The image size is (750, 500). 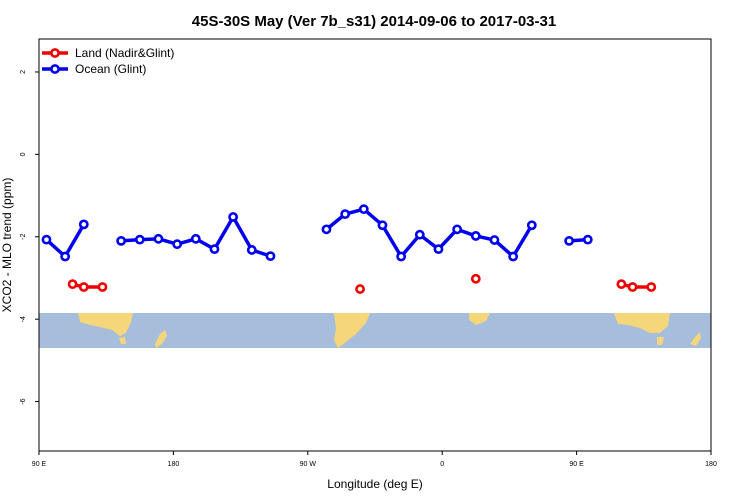 What do you see at coordinates (23, 237) in the screenshot?
I see `y-tick-label: -2` at bounding box center [23, 237].